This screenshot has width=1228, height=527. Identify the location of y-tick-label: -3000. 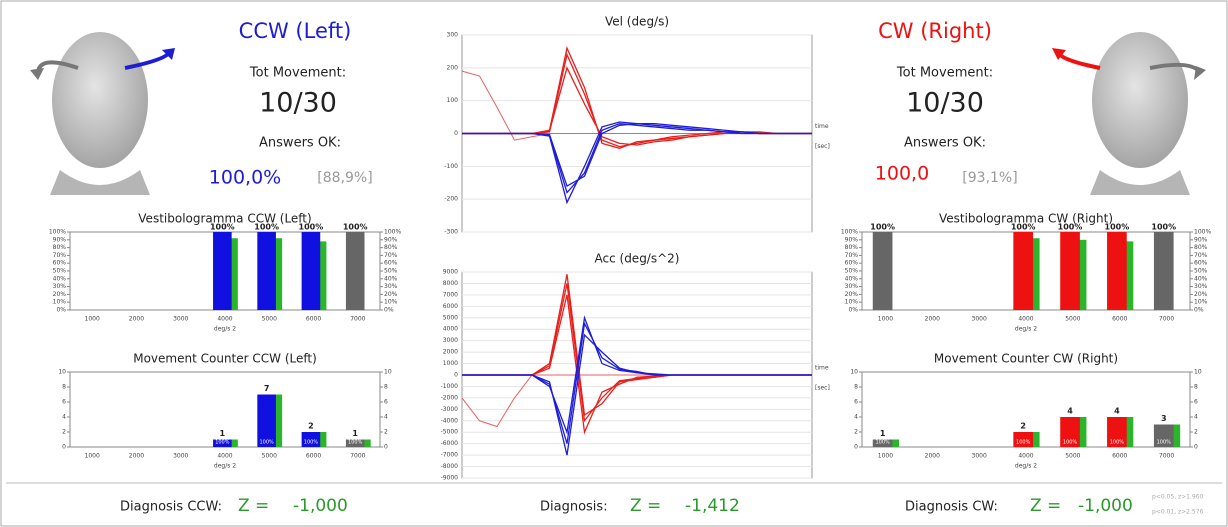
(450, 409).